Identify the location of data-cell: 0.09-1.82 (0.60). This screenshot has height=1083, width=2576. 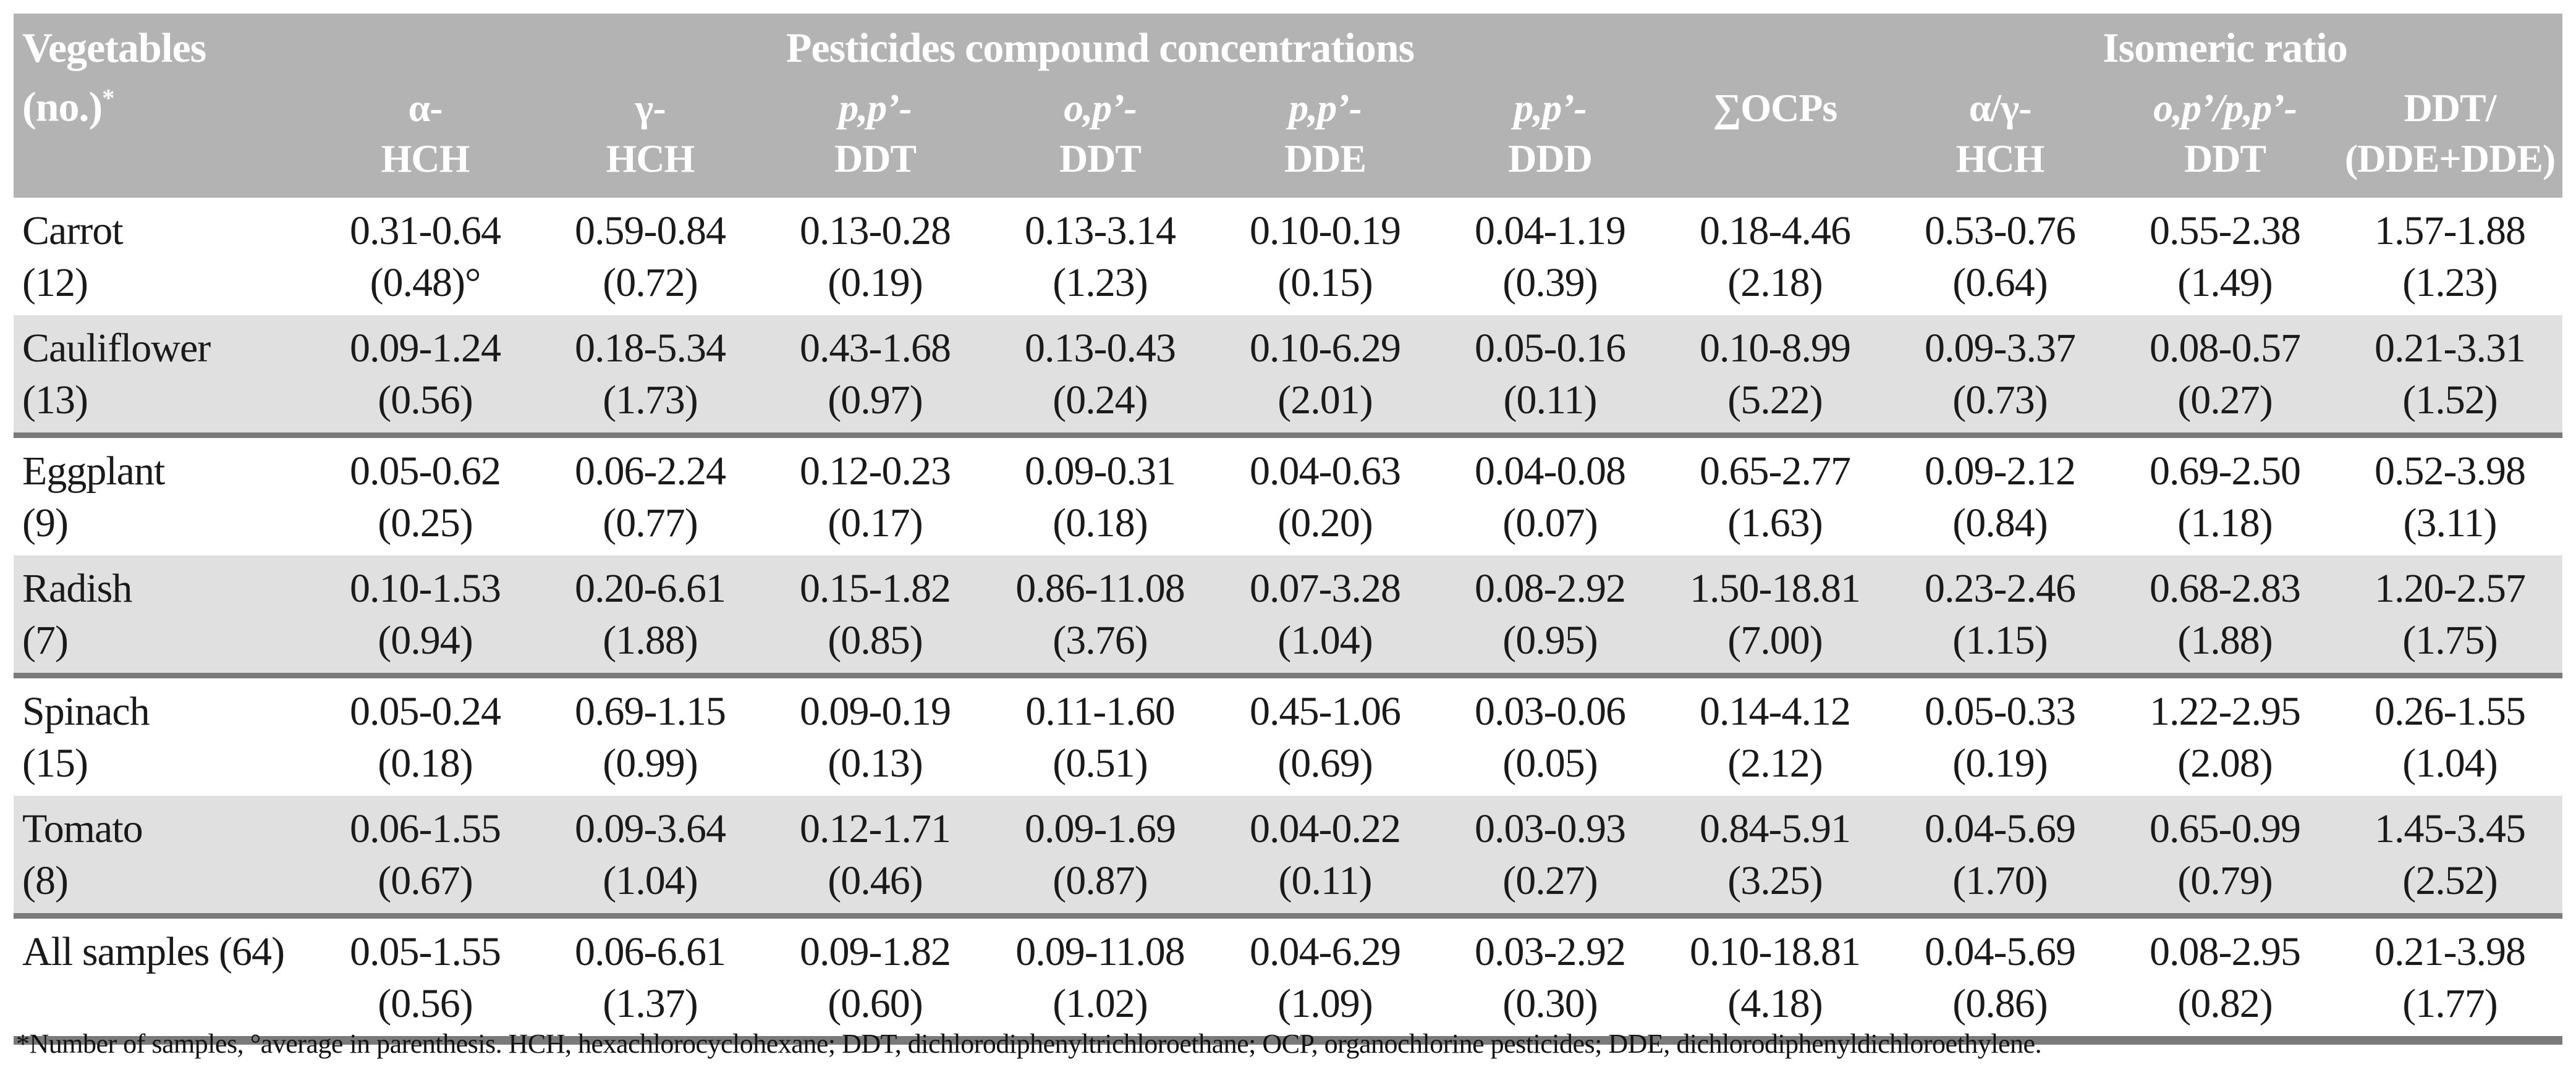
(875, 978).